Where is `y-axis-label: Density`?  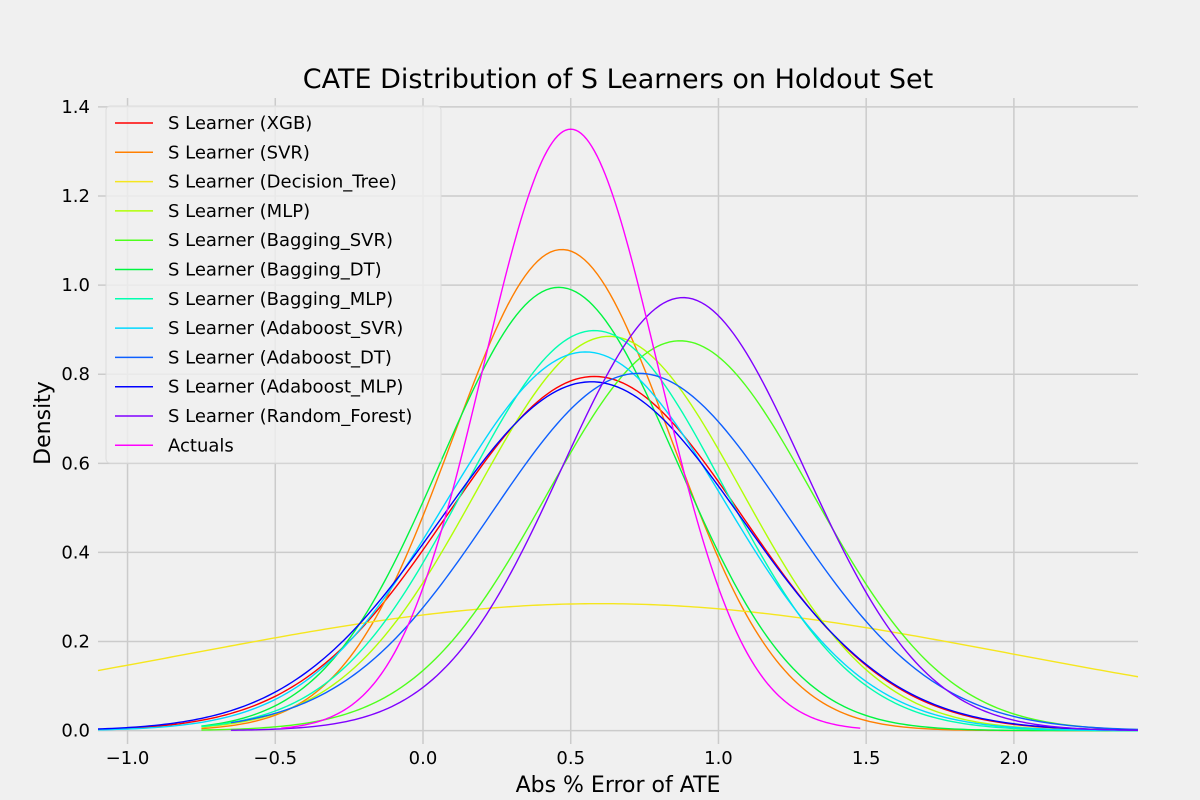
y-axis-label: Density is located at coordinates (43, 423).